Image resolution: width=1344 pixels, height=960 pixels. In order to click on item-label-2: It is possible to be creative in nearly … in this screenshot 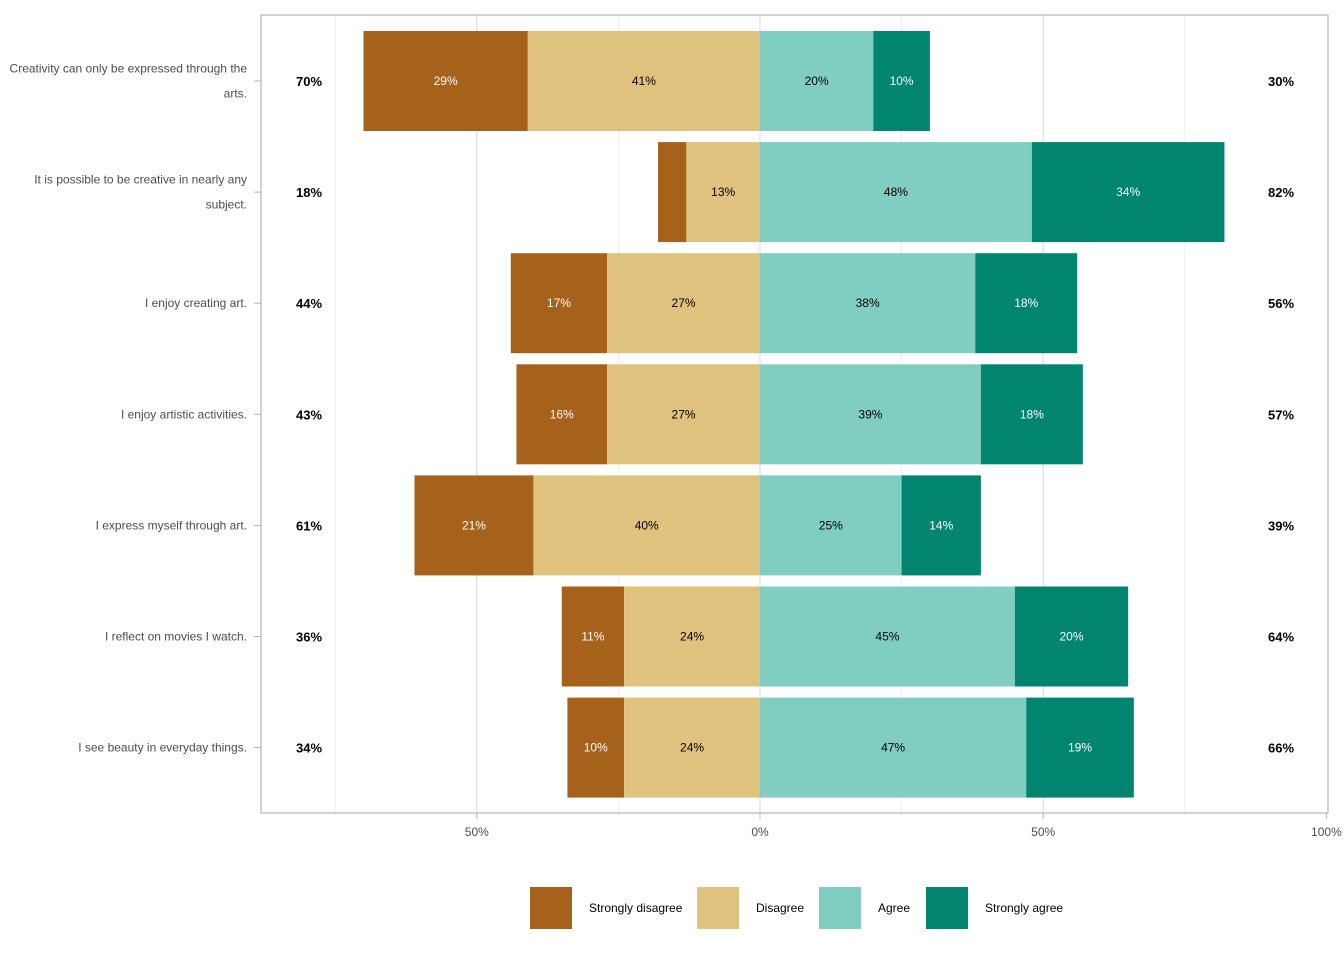, I will do `click(140, 192)`.